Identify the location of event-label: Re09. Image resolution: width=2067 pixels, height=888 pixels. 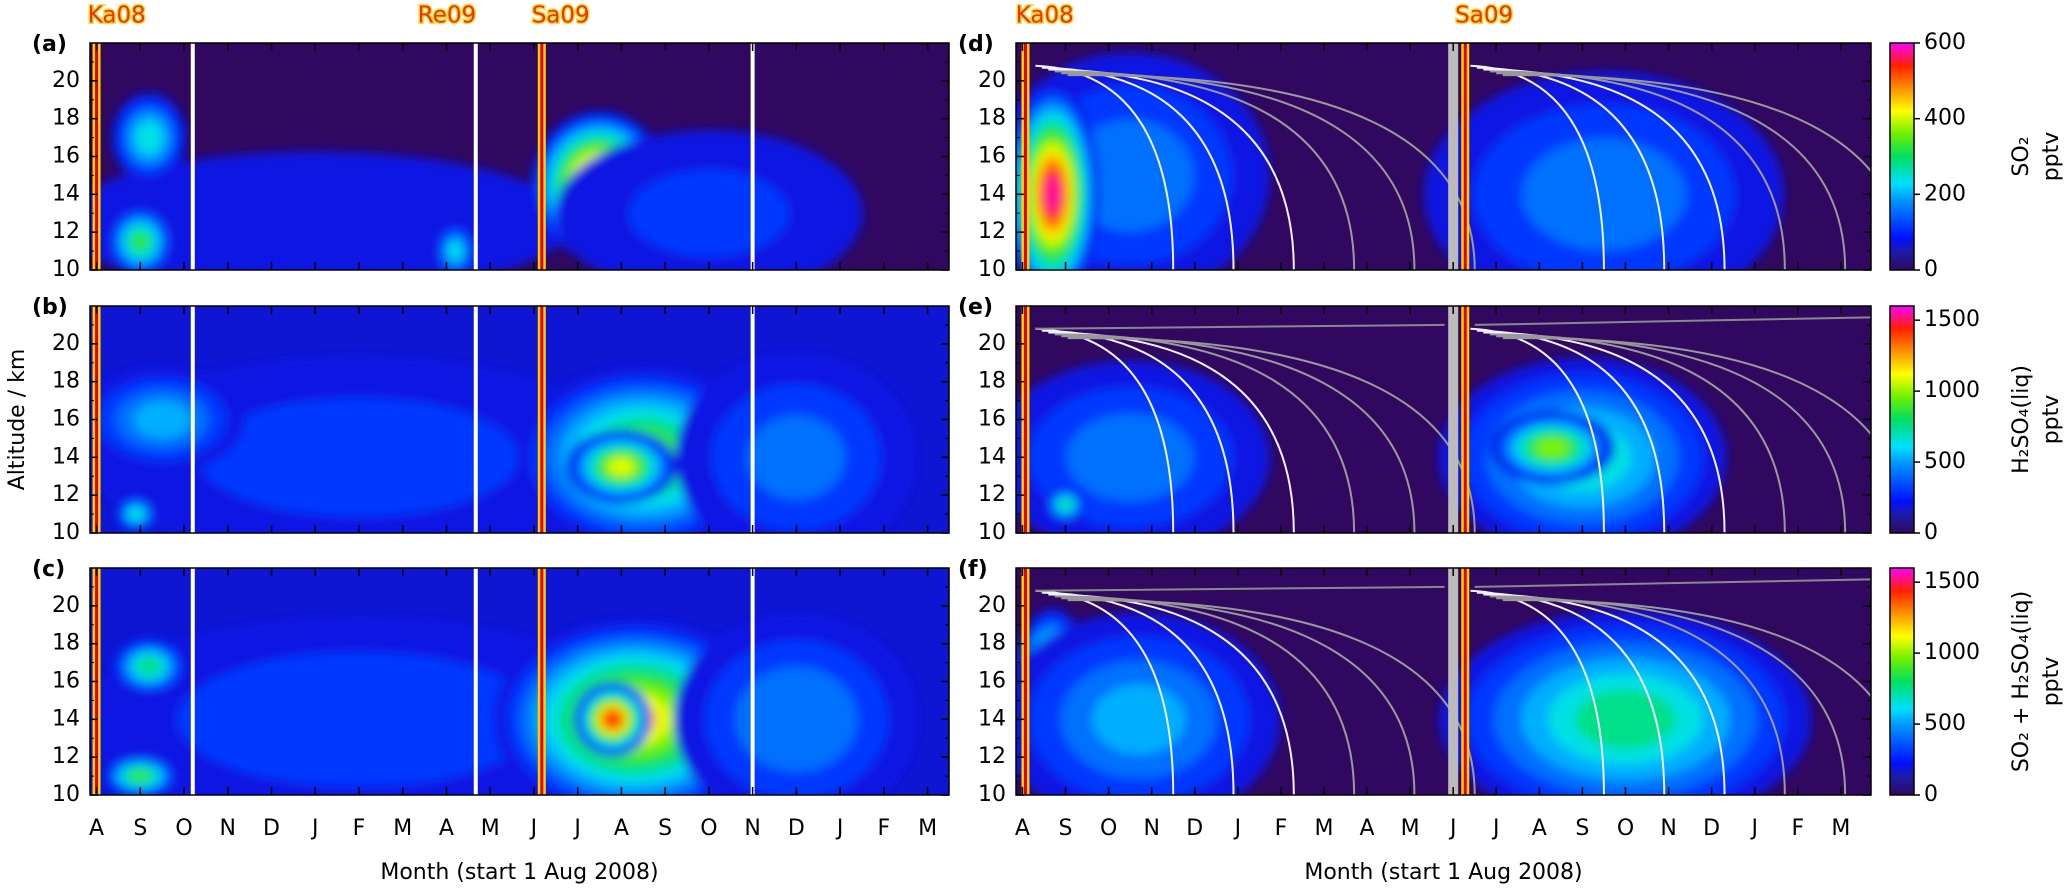
(447, 16).